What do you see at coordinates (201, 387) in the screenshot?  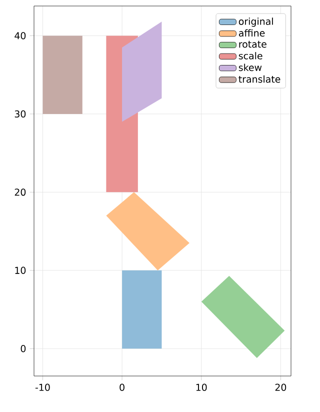 I see `x-tick-label: 10` at bounding box center [201, 387].